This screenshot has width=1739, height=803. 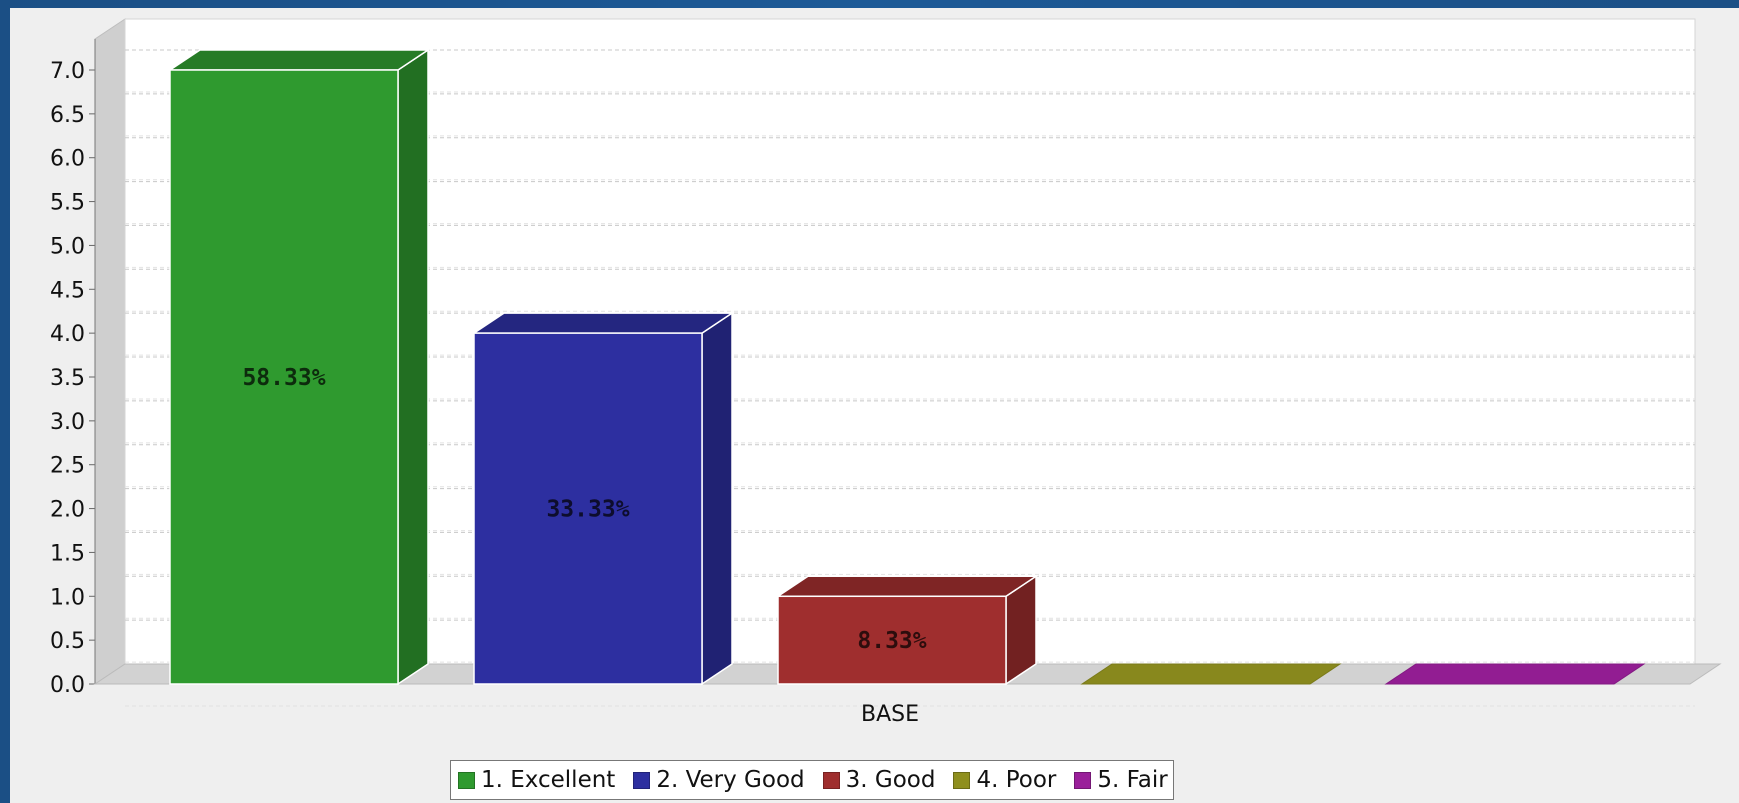 I want to click on x-axis: BASE, so click(x=890, y=714).